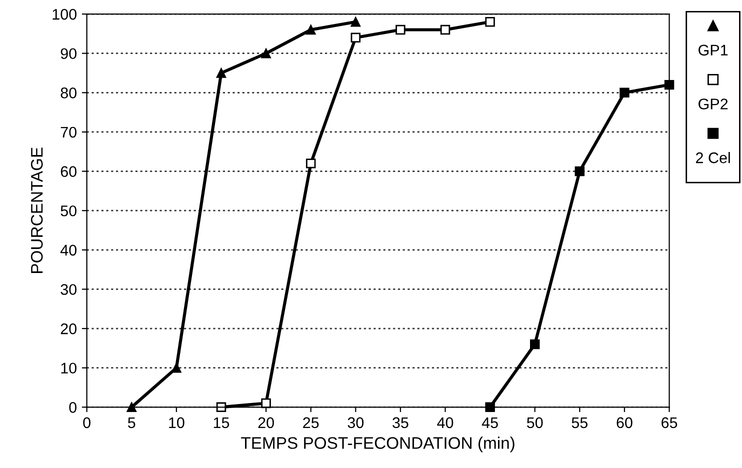 The width and height of the screenshot is (742, 468). Describe the element at coordinates (580, 422) in the screenshot. I see `x-tick-label: 55` at that location.